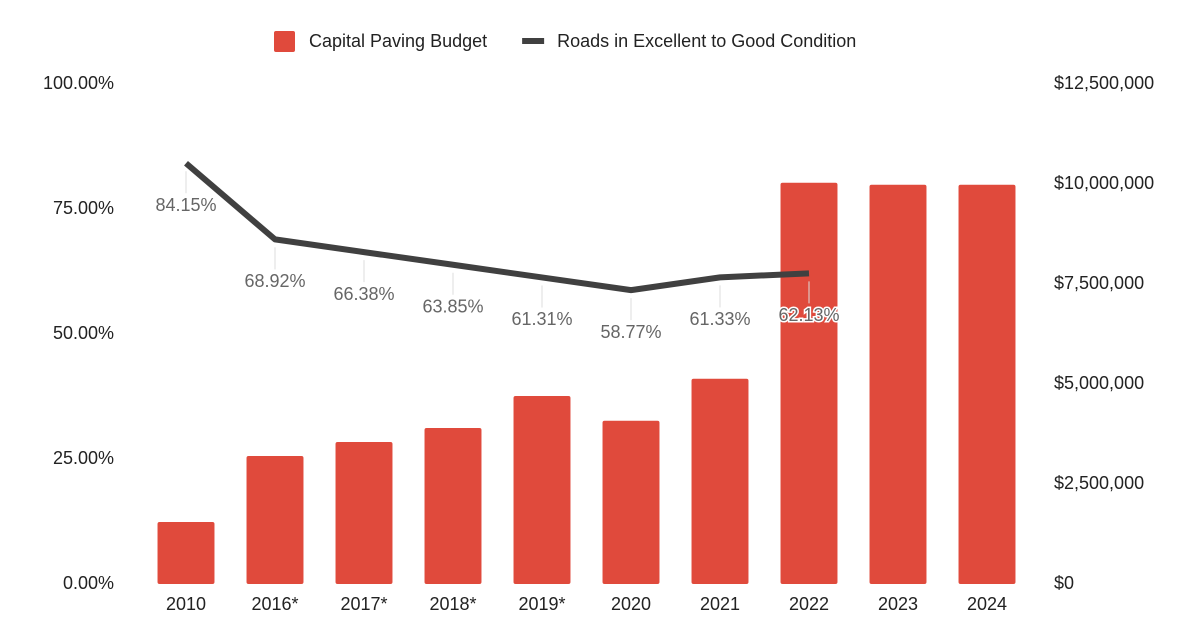 The width and height of the screenshot is (1201, 637). I want to click on data-label: 61.33%, so click(719, 319).